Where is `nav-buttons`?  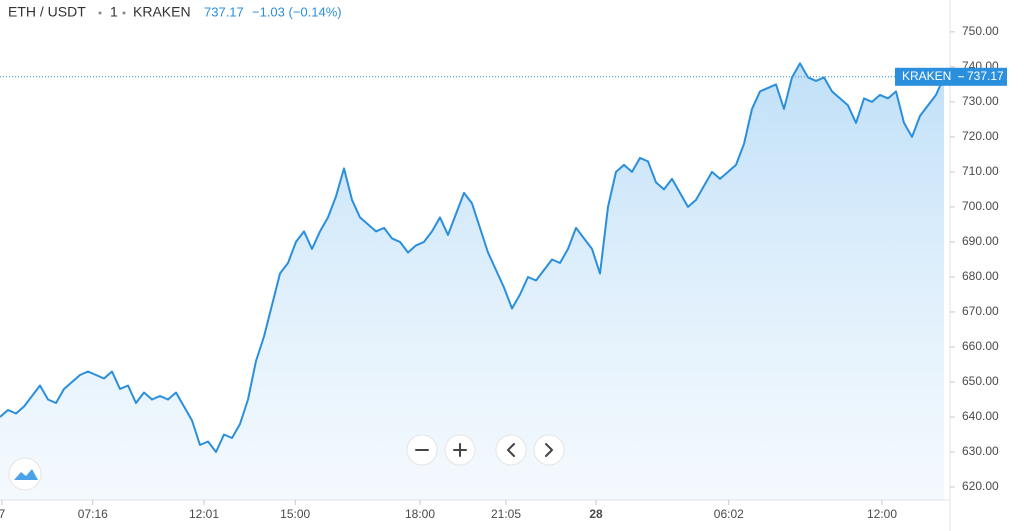 nav-buttons is located at coordinates (485, 450).